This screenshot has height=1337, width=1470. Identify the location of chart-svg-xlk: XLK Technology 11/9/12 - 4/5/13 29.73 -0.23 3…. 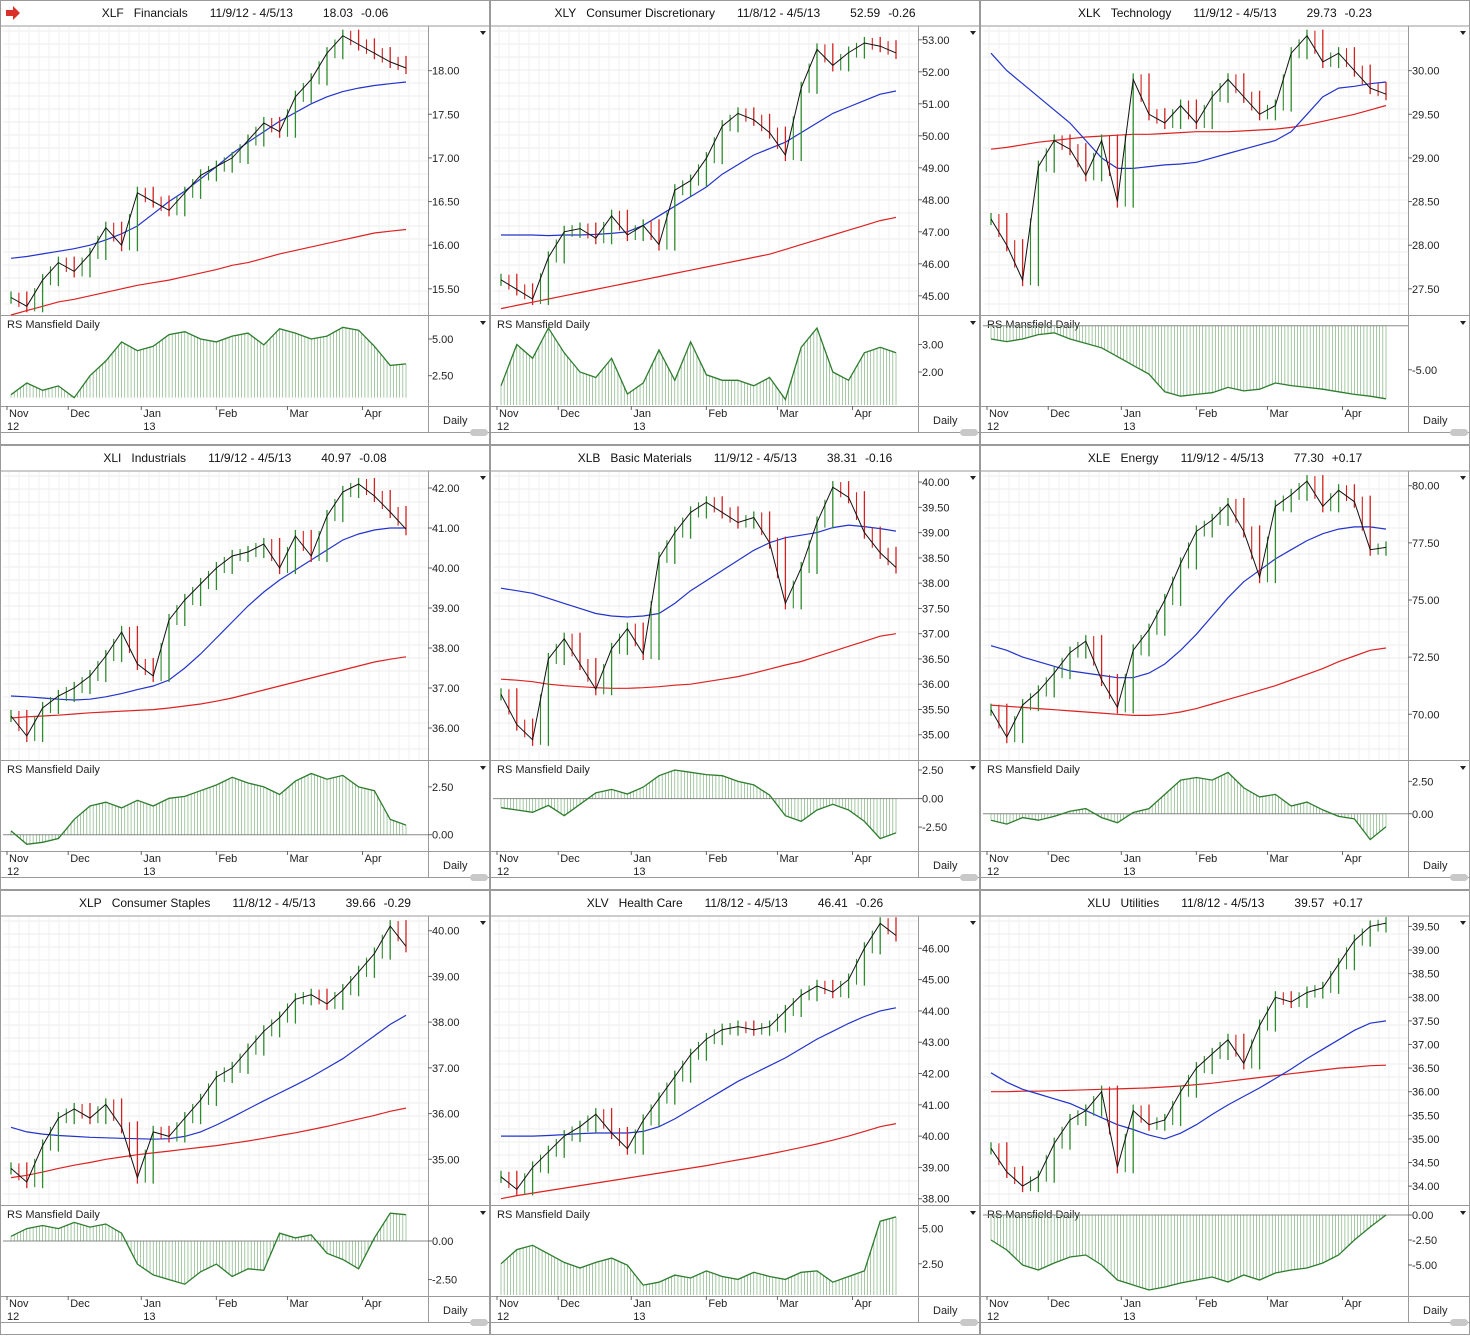
(1225, 222).